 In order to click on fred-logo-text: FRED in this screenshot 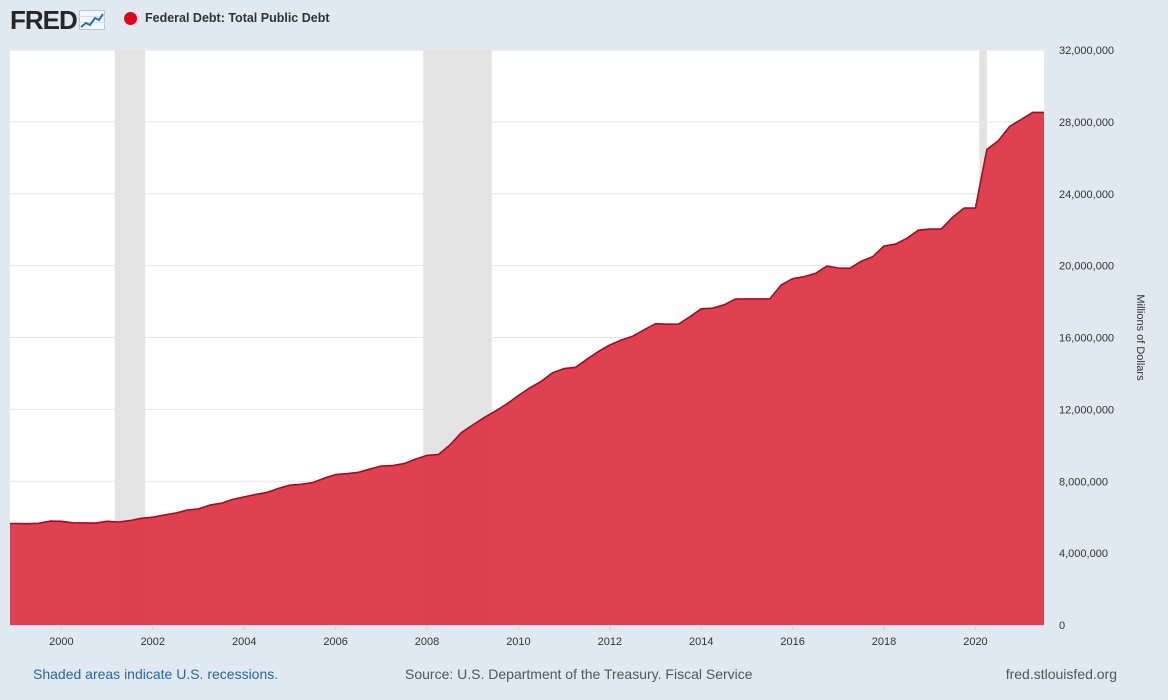, I will do `click(44, 20)`.